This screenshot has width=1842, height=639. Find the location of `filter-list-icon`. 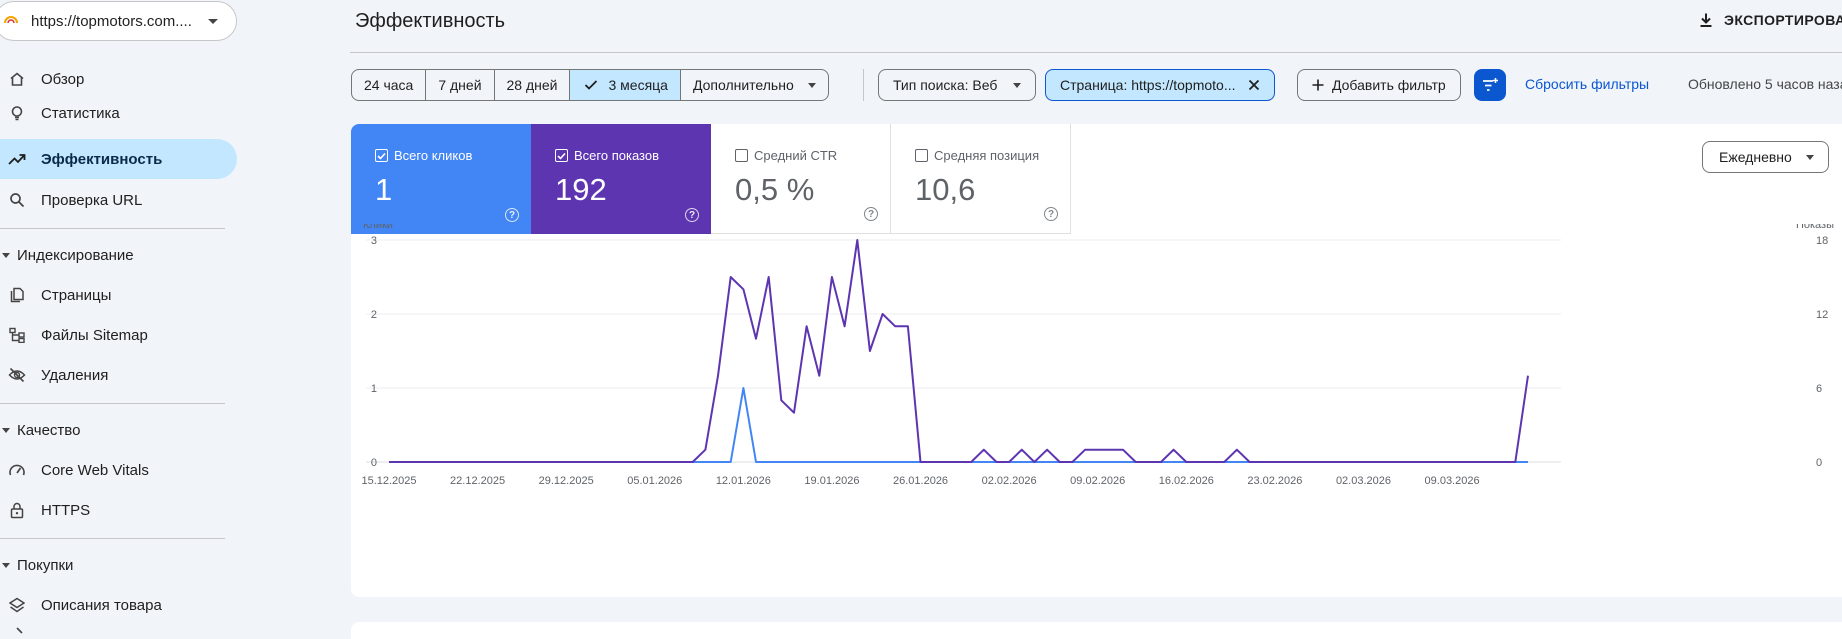

filter-list-icon is located at coordinates (1490, 84).